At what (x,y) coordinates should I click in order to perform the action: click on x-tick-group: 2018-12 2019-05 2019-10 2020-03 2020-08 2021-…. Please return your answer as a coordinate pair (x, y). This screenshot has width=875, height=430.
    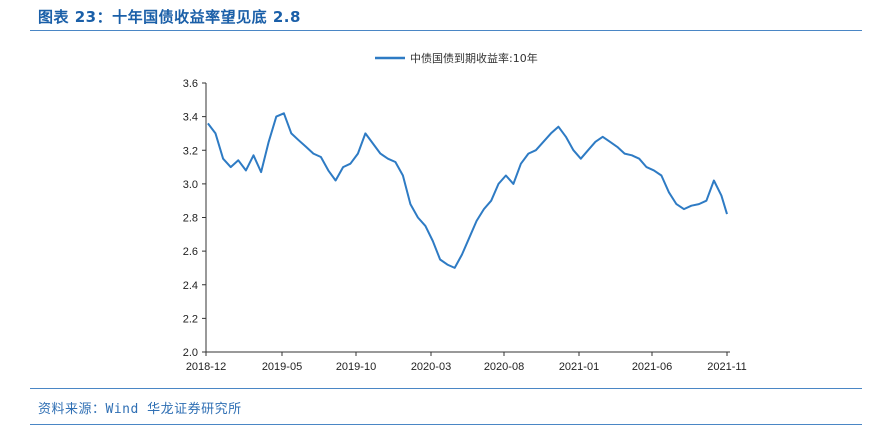
    Looking at the image, I should click on (466, 362).